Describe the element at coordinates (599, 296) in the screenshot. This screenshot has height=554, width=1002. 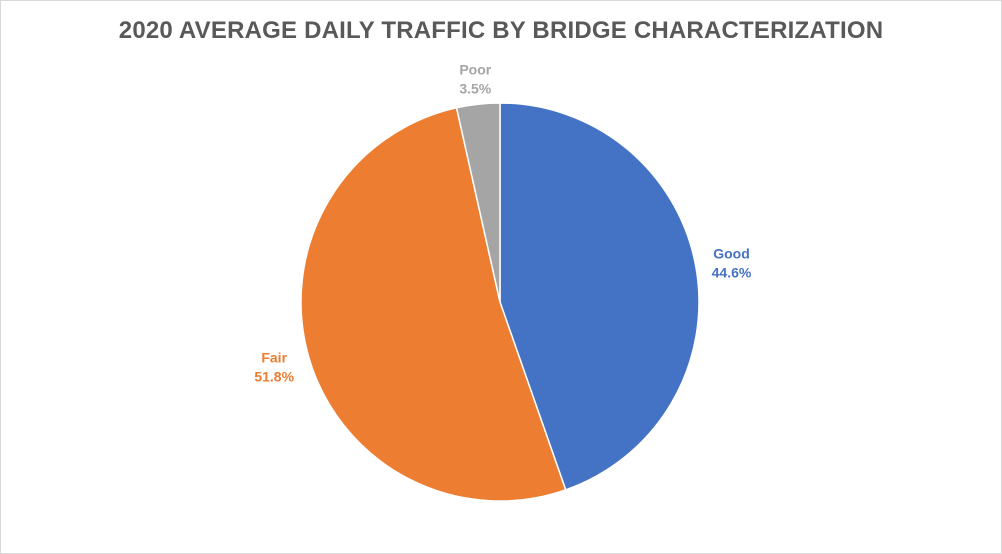
I see `pie-slice-good` at that location.